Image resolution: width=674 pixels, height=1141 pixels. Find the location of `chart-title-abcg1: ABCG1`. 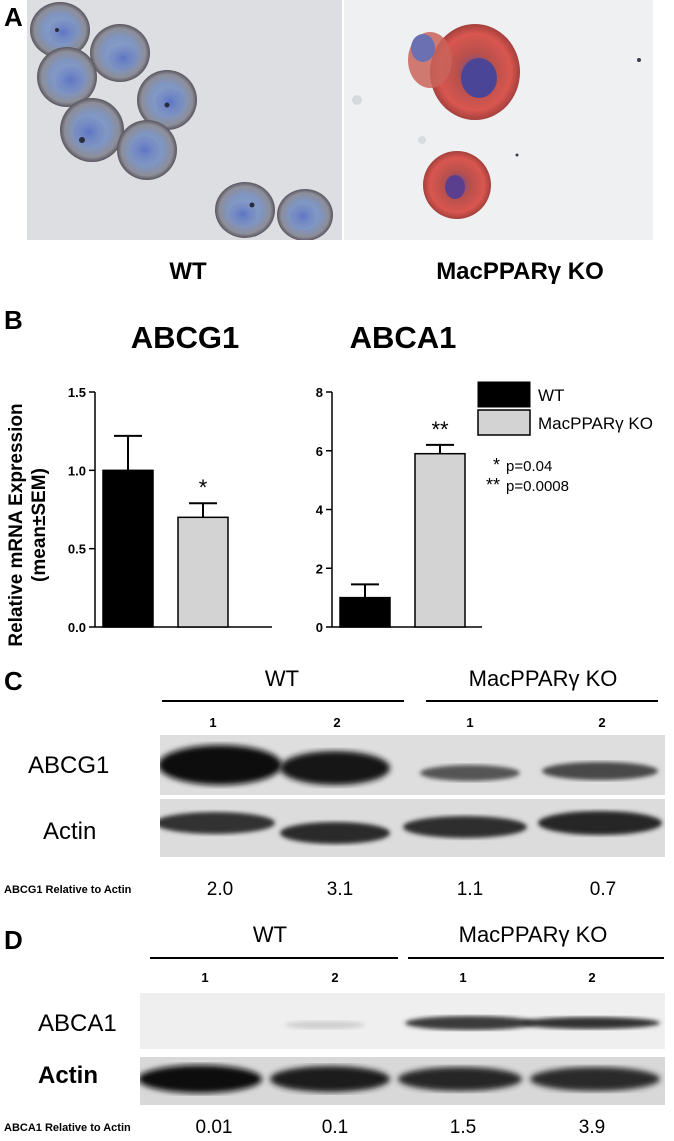

chart-title-abcg1: ABCG1 is located at coordinates (185, 337).